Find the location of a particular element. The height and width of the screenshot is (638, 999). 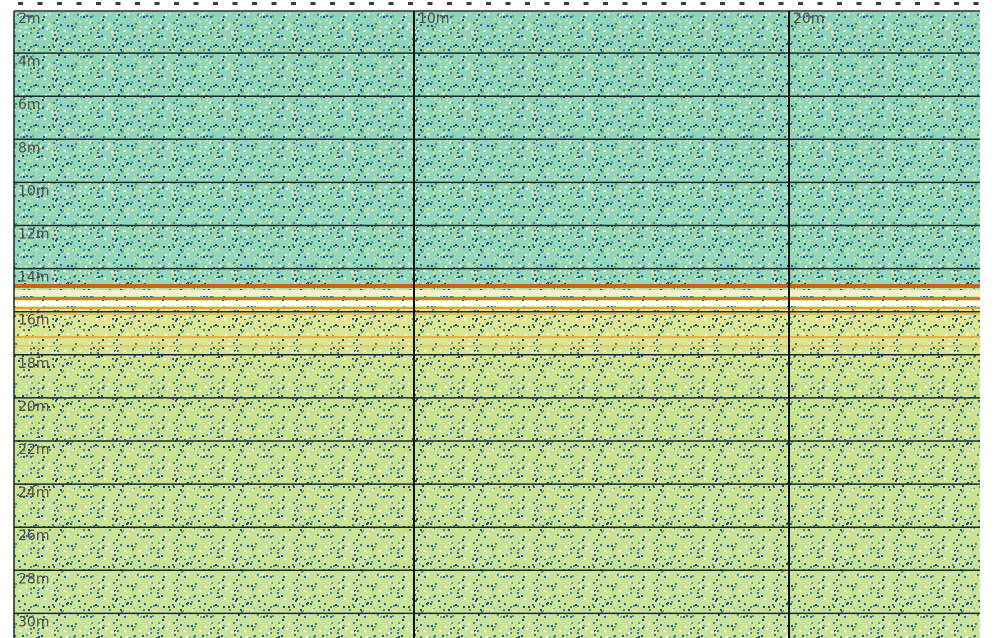

range-label: 20m is located at coordinates (808, 19).